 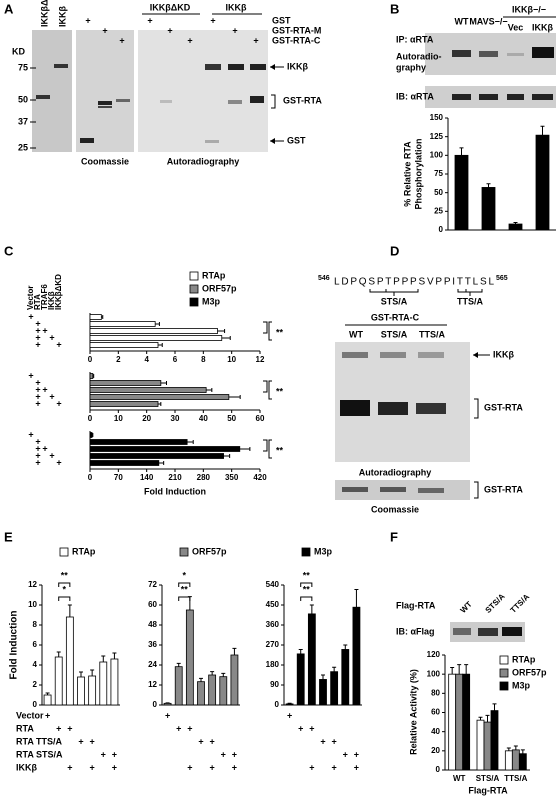 I want to click on row-label: GST-RTA-C, so click(x=296, y=40).